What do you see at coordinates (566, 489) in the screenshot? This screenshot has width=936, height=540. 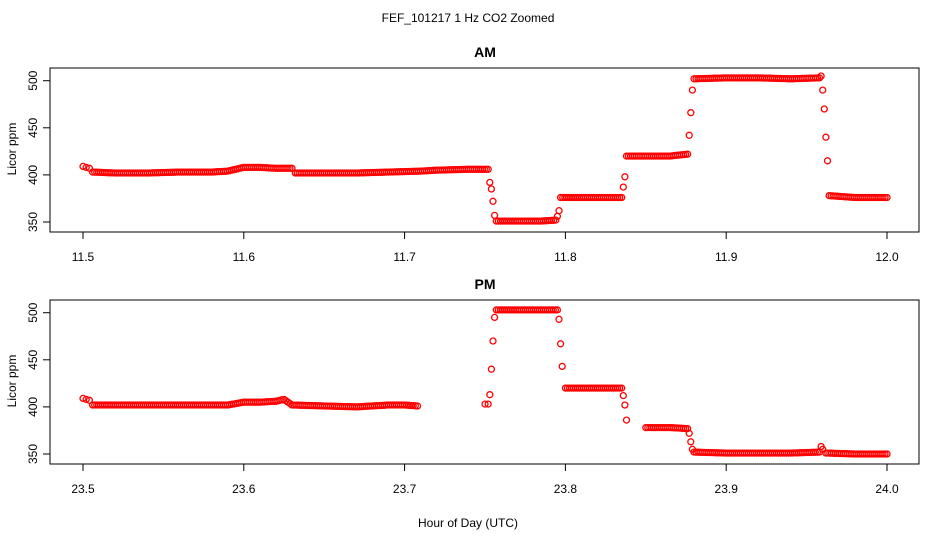 I see `pm-x-tick-label: 23.8` at bounding box center [566, 489].